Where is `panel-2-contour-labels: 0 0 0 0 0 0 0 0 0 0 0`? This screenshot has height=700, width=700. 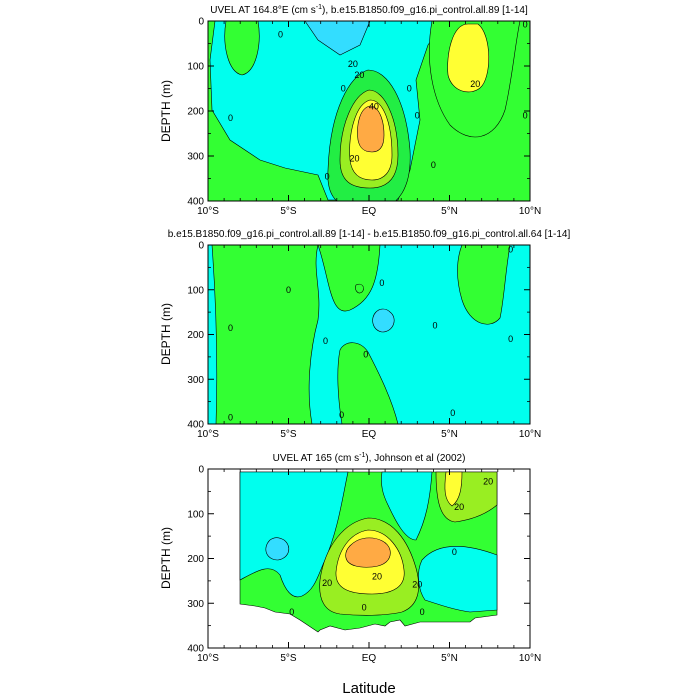
panel-2-contour-labels: 0 0 0 0 0 0 0 0 0 0 0 is located at coordinates (370, 333).